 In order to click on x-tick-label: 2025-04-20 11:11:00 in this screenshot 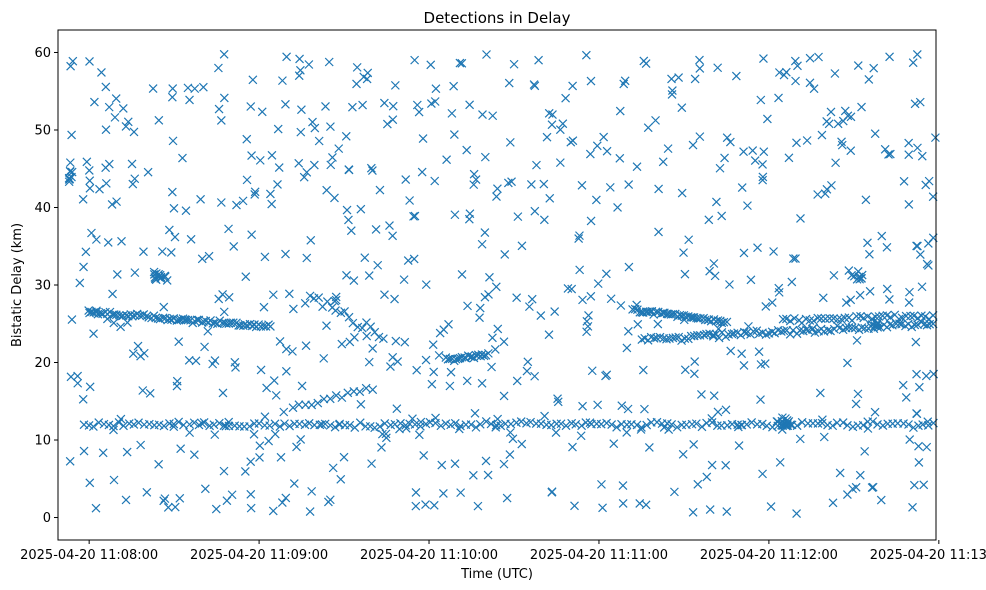, I will do `click(599, 555)`.